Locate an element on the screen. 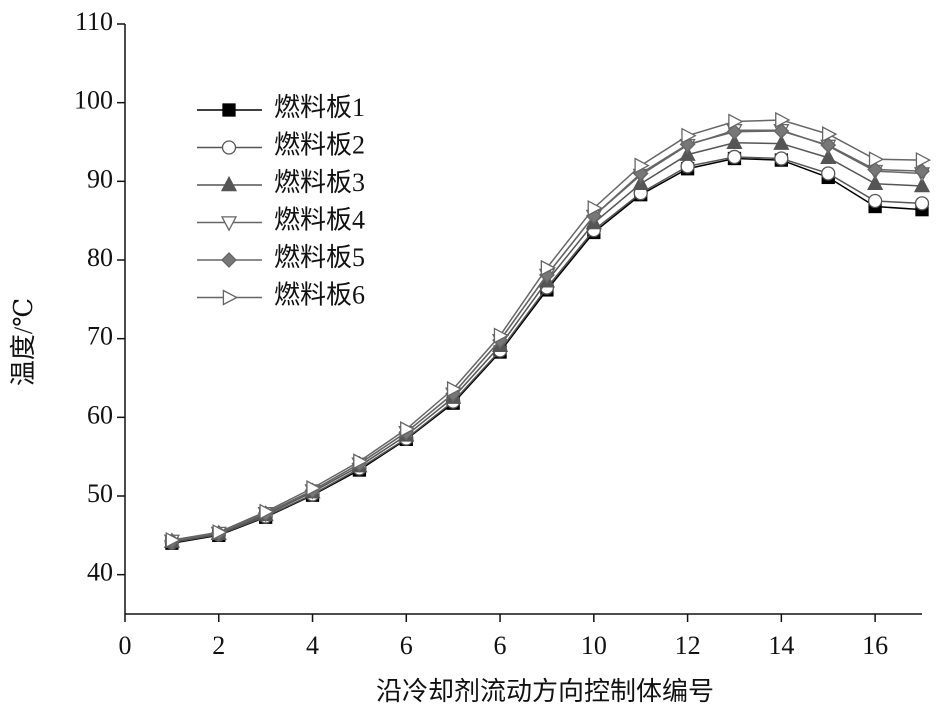  y-tick-label: 90 is located at coordinates (100, 178).